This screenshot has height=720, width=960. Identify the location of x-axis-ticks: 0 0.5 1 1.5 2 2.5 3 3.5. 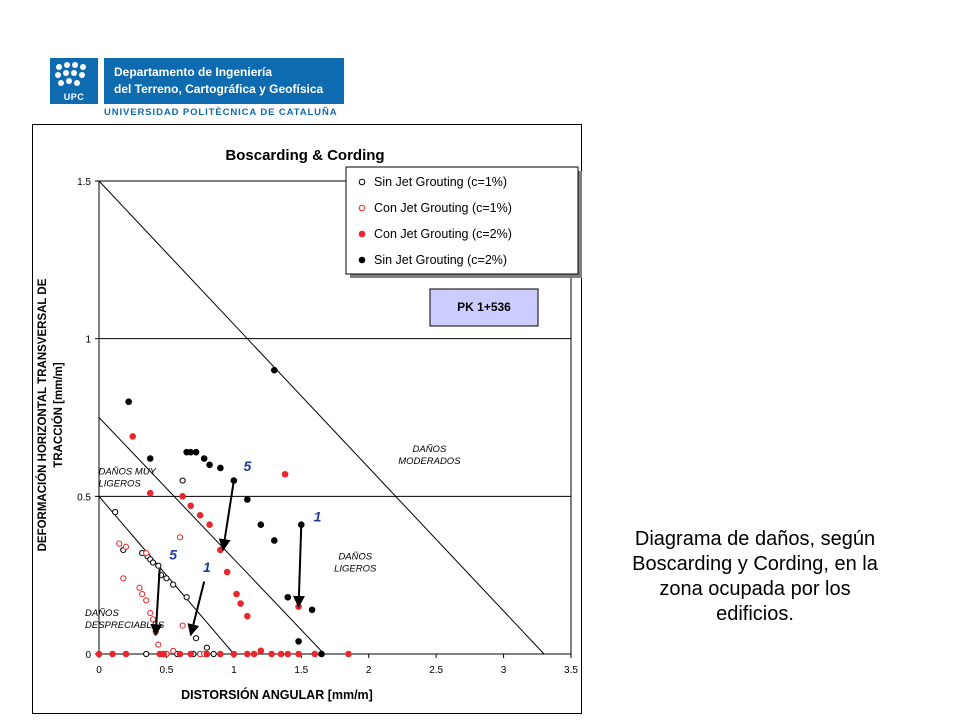
(337, 665).